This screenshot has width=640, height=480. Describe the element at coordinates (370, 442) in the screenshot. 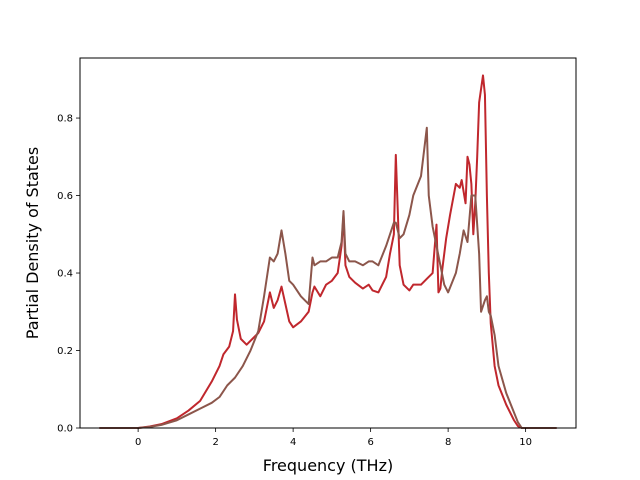

I see `x-tick-label: 6` at that location.